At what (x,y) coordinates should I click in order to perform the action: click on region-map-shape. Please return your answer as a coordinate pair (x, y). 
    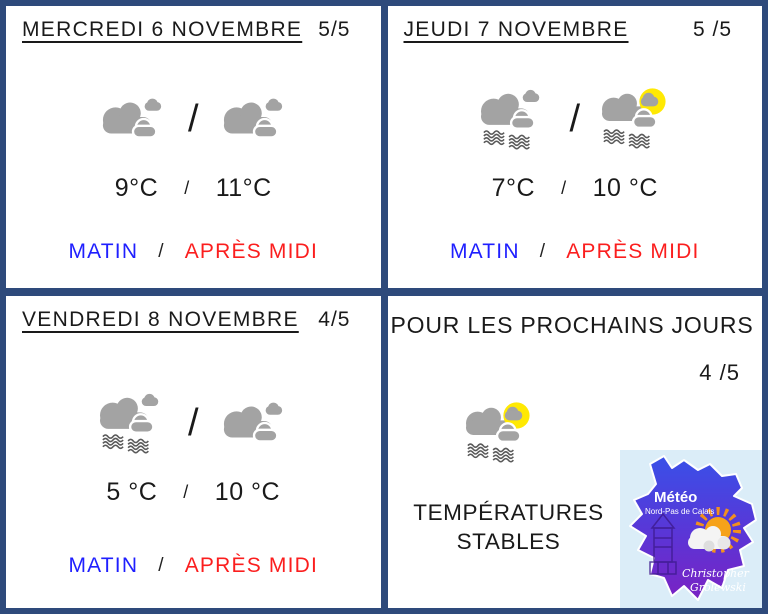
    Looking at the image, I should click on (693, 528).